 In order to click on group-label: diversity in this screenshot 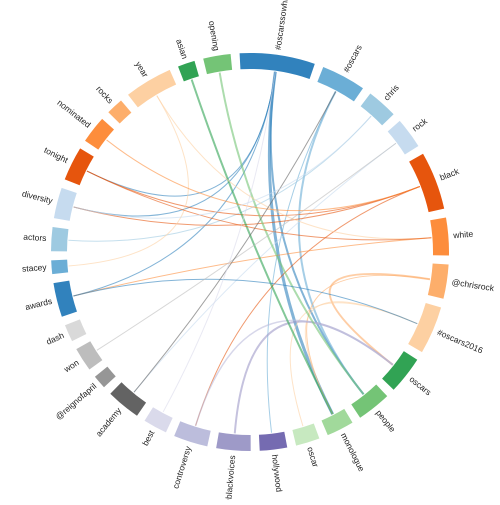, I will do `click(37, 197)`.